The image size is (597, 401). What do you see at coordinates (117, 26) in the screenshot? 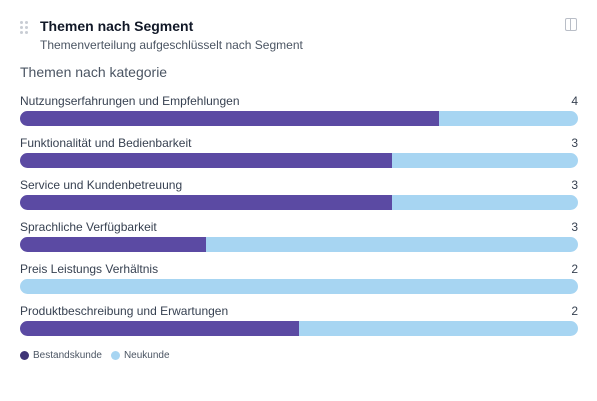
I see `card-title: Themen nach Segment` at bounding box center [117, 26].